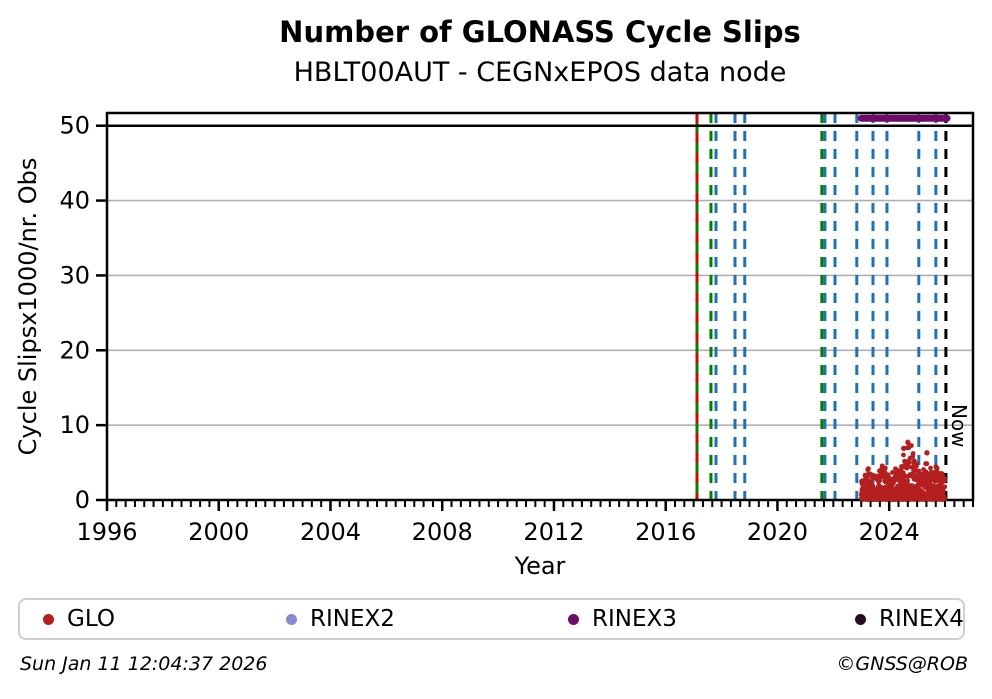 This screenshot has height=699, width=992. I want to click on x-tick-label: 2012, so click(553, 532).